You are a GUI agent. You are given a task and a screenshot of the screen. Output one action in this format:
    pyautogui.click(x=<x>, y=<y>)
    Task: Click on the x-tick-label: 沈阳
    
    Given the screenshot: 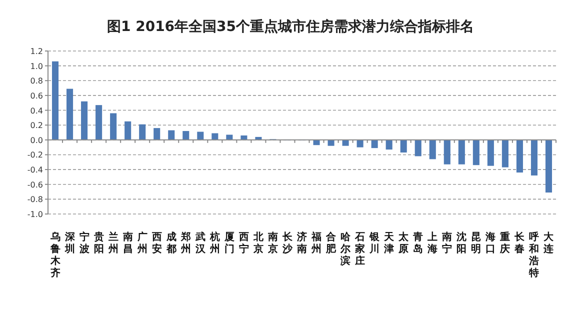 What is the action you would take?
    pyautogui.click(x=461, y=243)
    